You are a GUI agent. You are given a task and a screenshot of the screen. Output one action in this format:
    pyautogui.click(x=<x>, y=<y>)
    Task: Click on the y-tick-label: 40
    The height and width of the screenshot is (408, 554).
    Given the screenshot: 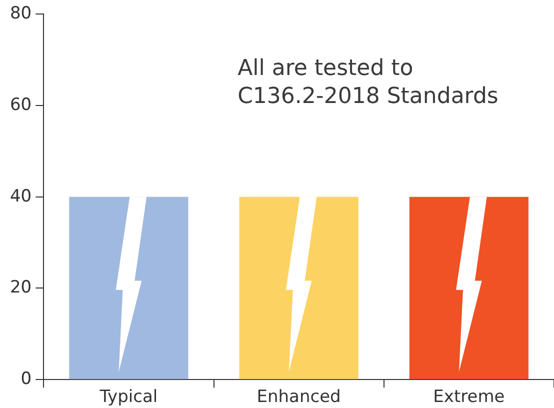 What is the action you would take?
    pyautogui.click(x=21, y=196)
    